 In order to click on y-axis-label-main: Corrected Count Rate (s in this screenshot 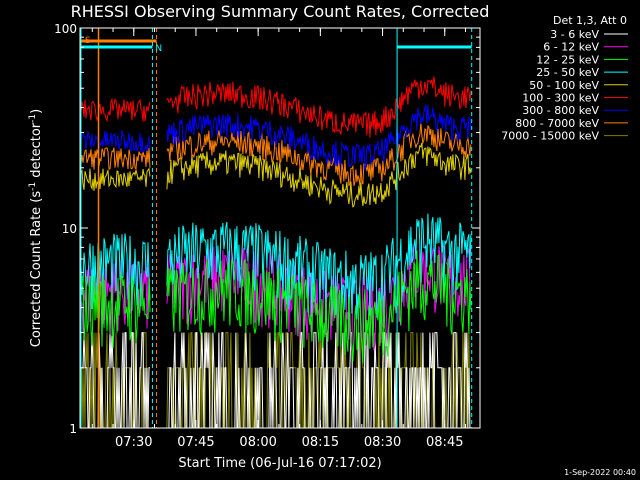, I will do `click(36, 269)`.